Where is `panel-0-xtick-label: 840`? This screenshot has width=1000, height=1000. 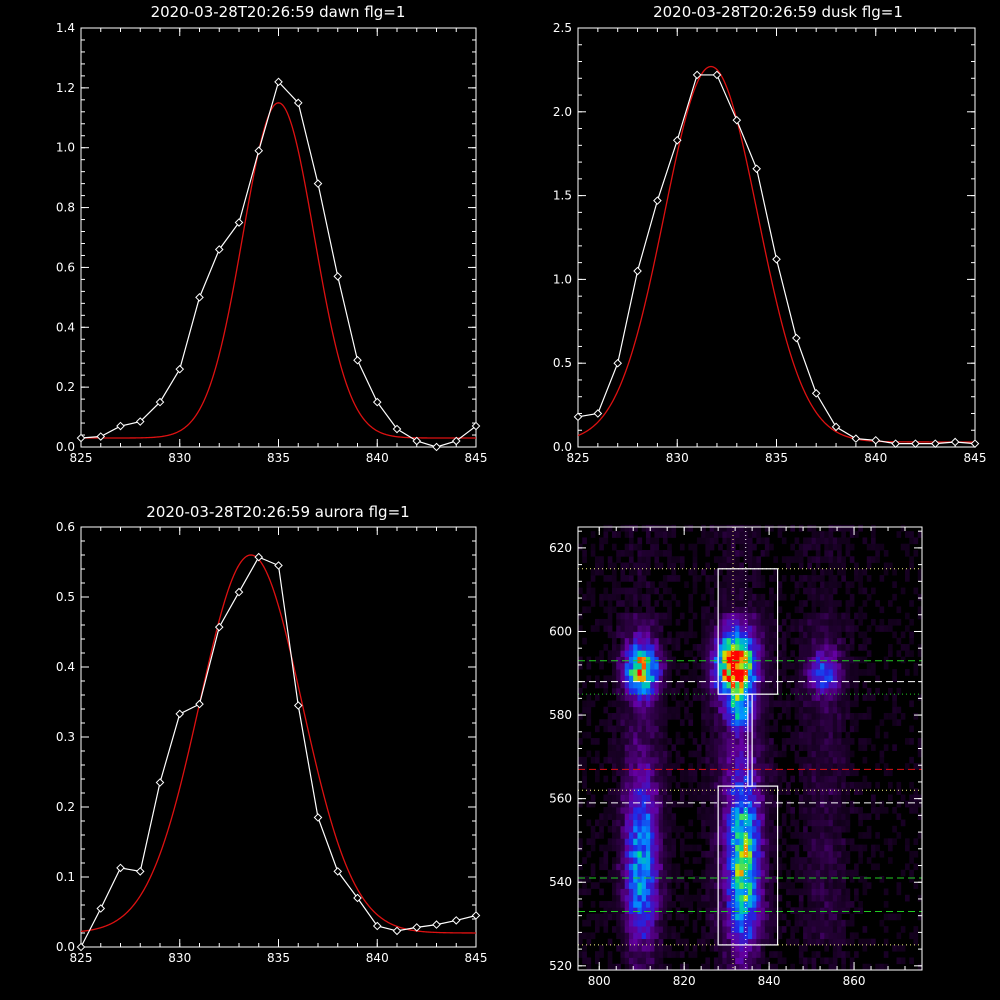 panel-0-xtick-label: 840 is located at coordinates (377, 458).